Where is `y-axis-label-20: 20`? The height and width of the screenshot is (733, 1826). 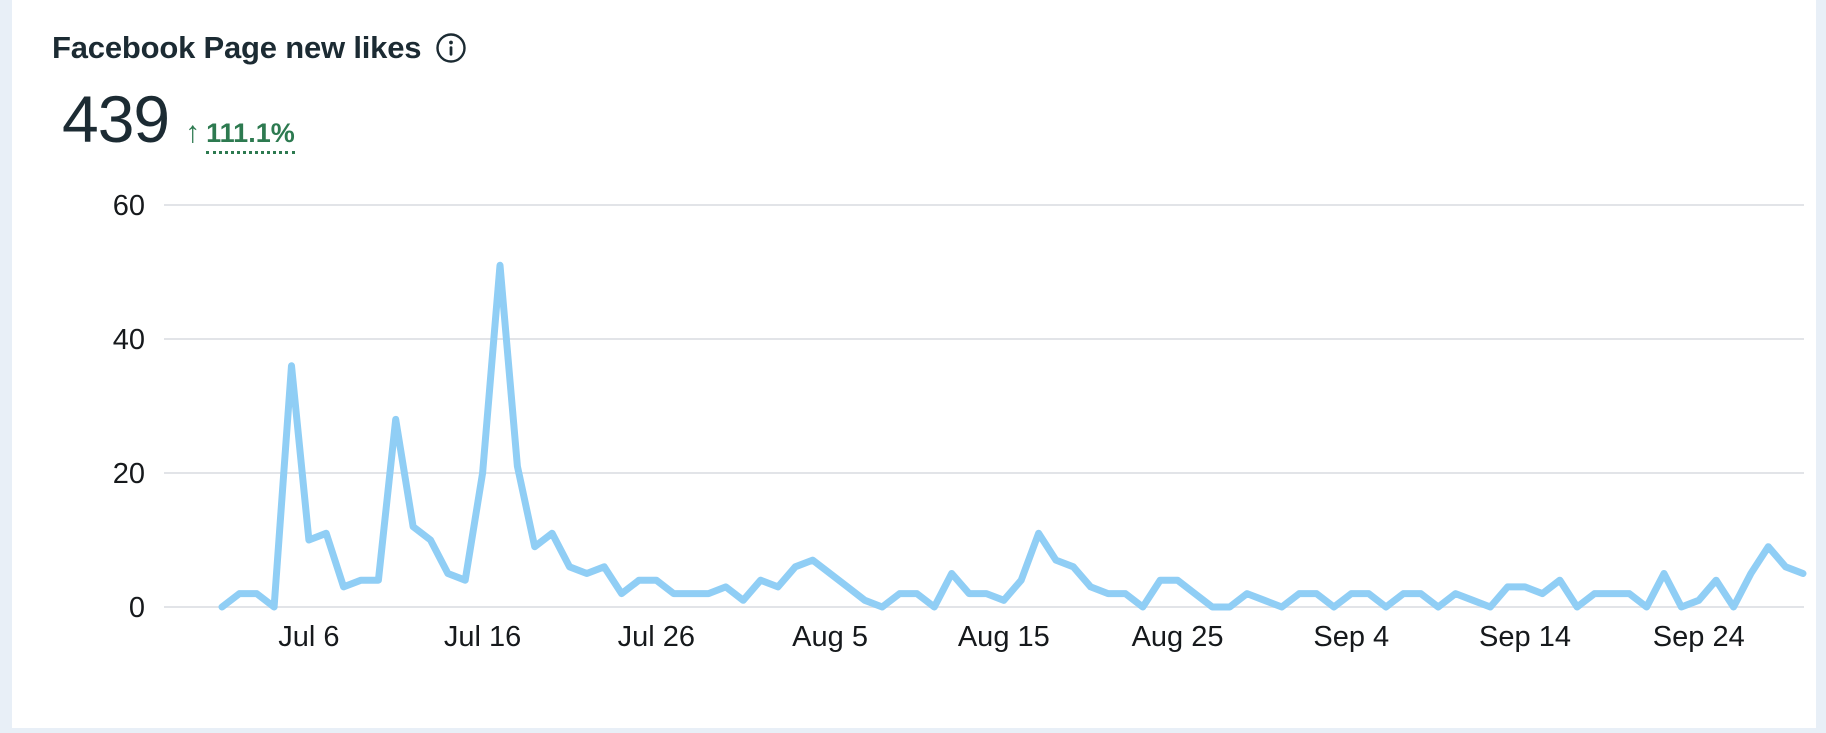
y-axis-label-20: 20 is located at coordinates (129, 474).